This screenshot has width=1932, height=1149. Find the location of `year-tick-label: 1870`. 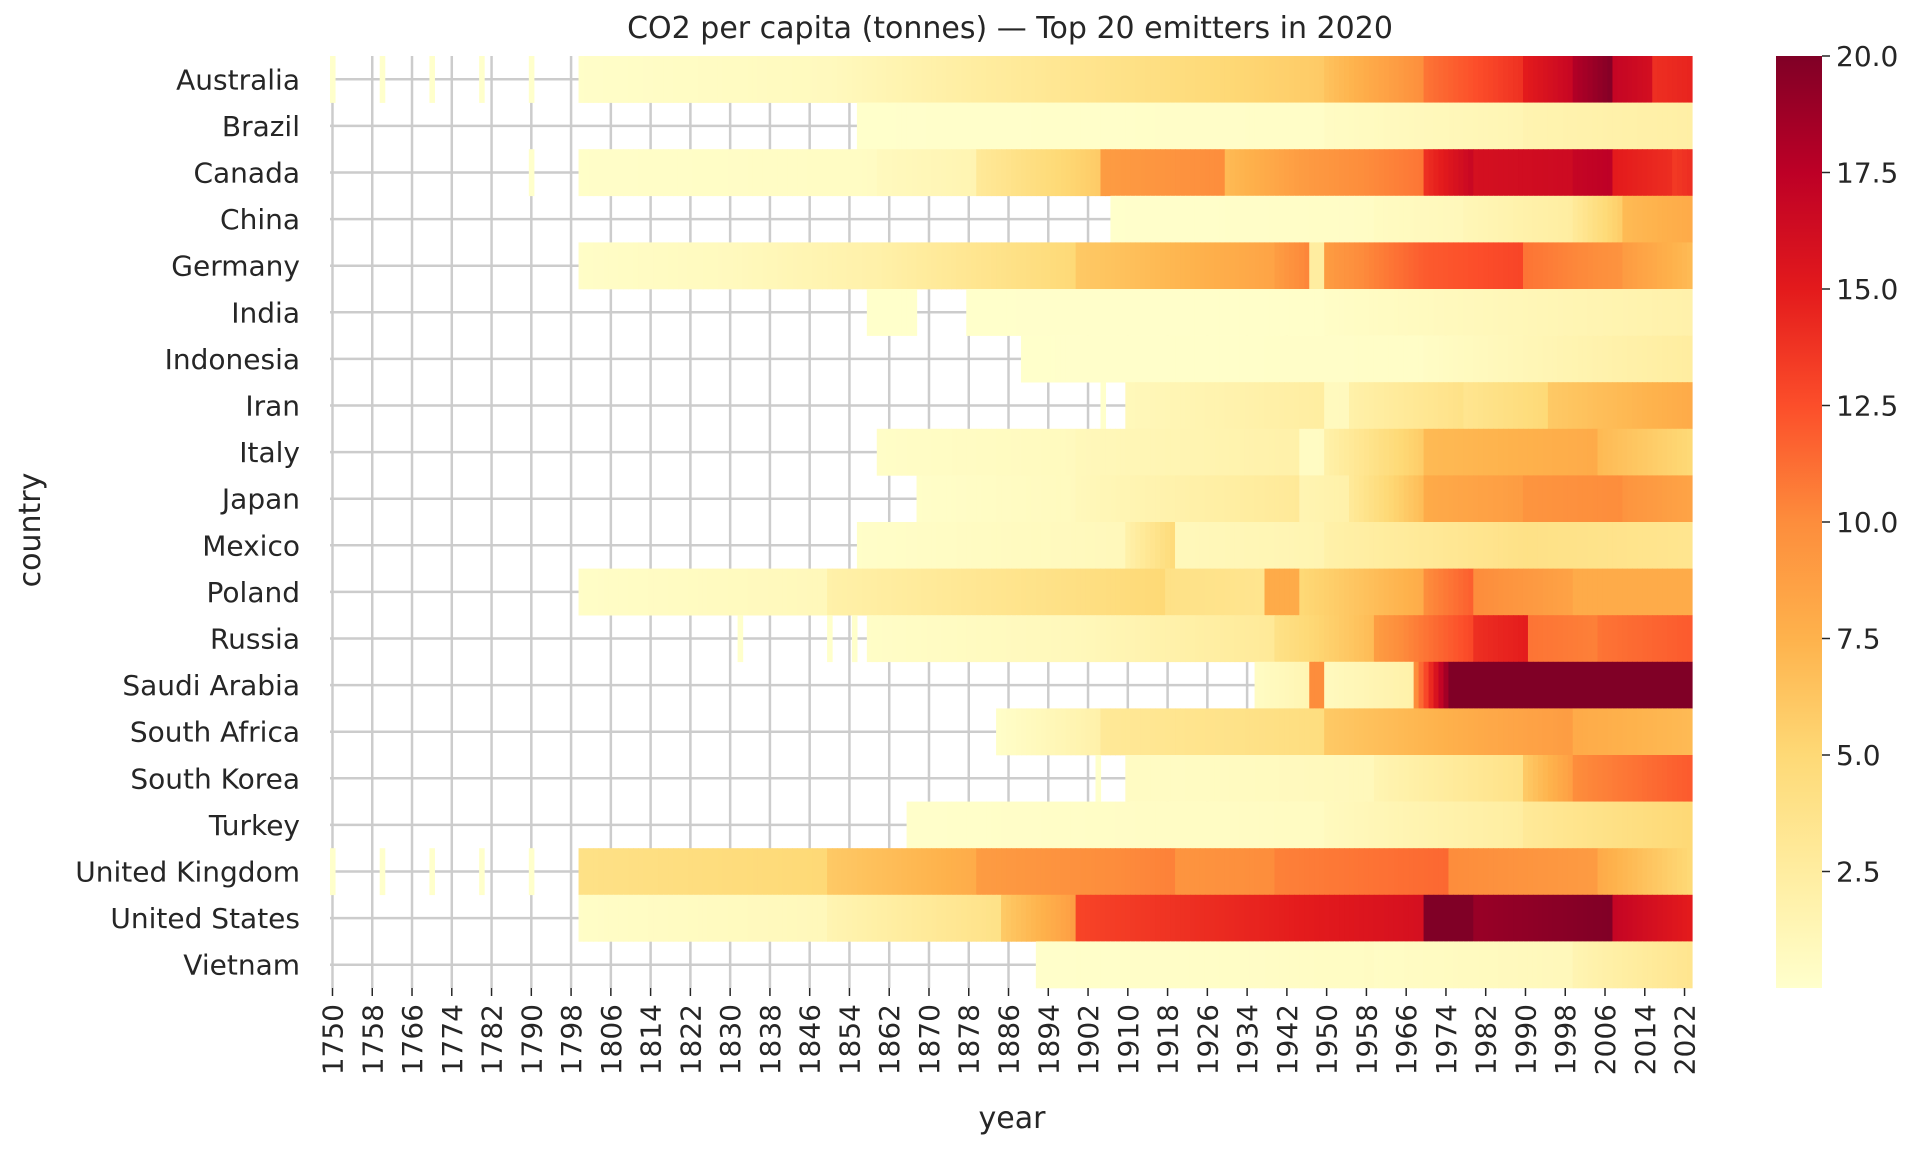

year-tick-label: 1870 is located at coordinates (929, 1039).